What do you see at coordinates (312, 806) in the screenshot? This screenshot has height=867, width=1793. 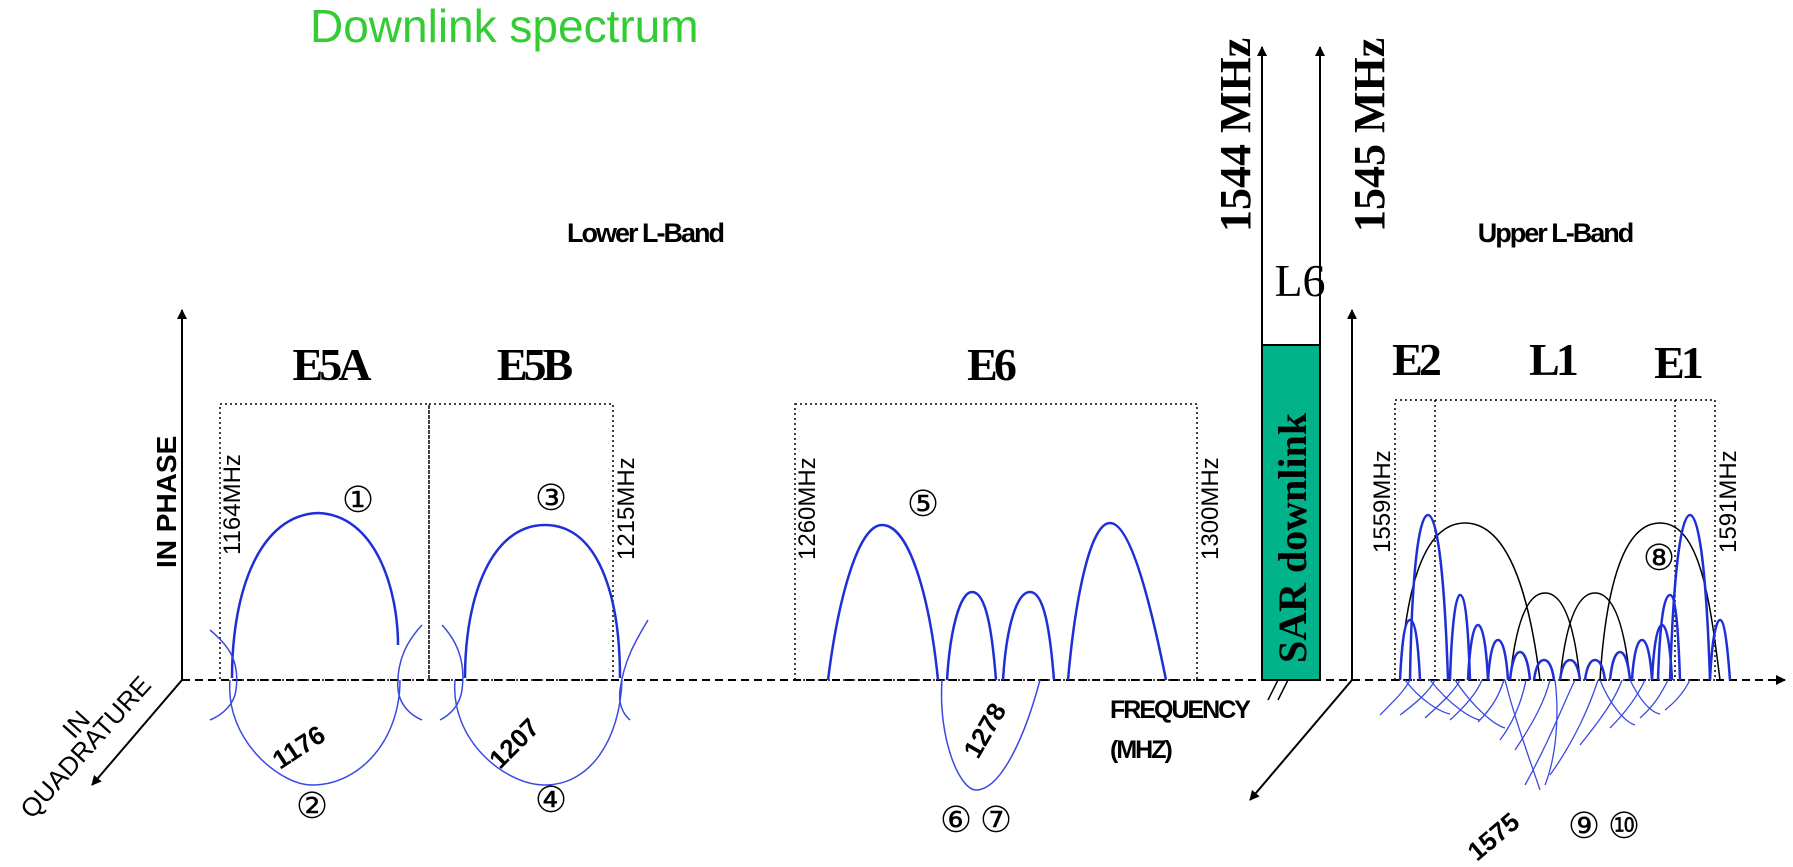 I see `signal-marker-2: ②` at bounding box center [312, 806].